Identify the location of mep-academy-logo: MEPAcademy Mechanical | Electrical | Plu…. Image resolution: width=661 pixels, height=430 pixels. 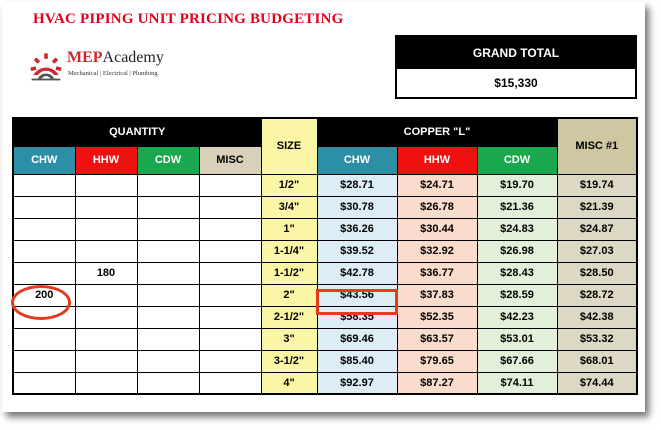
(112, 66).